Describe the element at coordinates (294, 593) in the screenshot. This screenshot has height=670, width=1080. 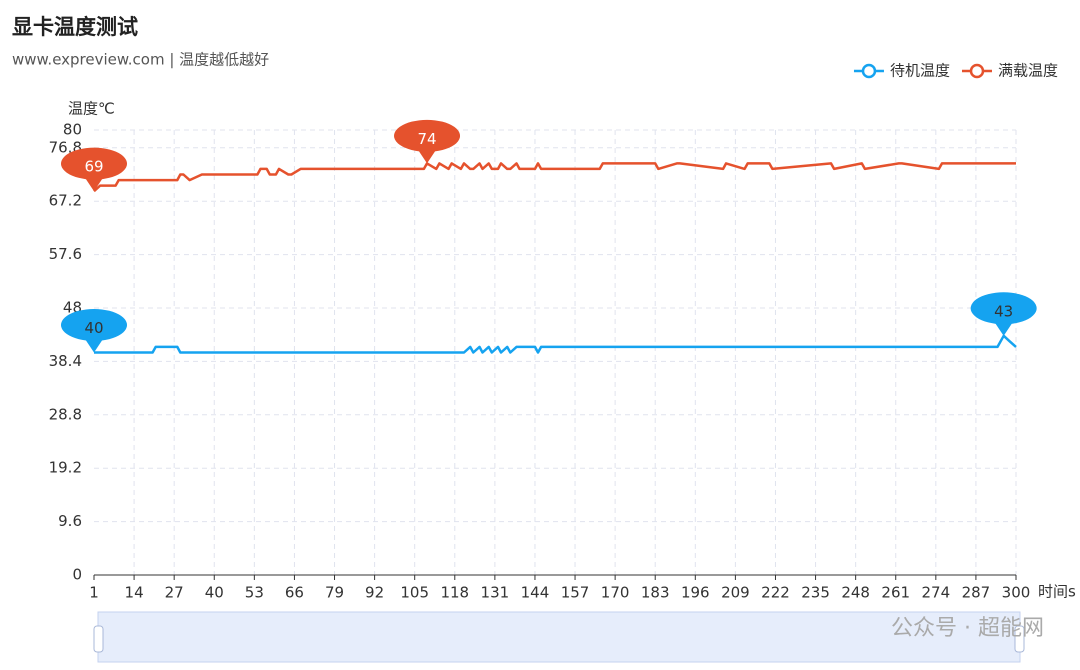
I see `x-tick-label: 66` at that location.